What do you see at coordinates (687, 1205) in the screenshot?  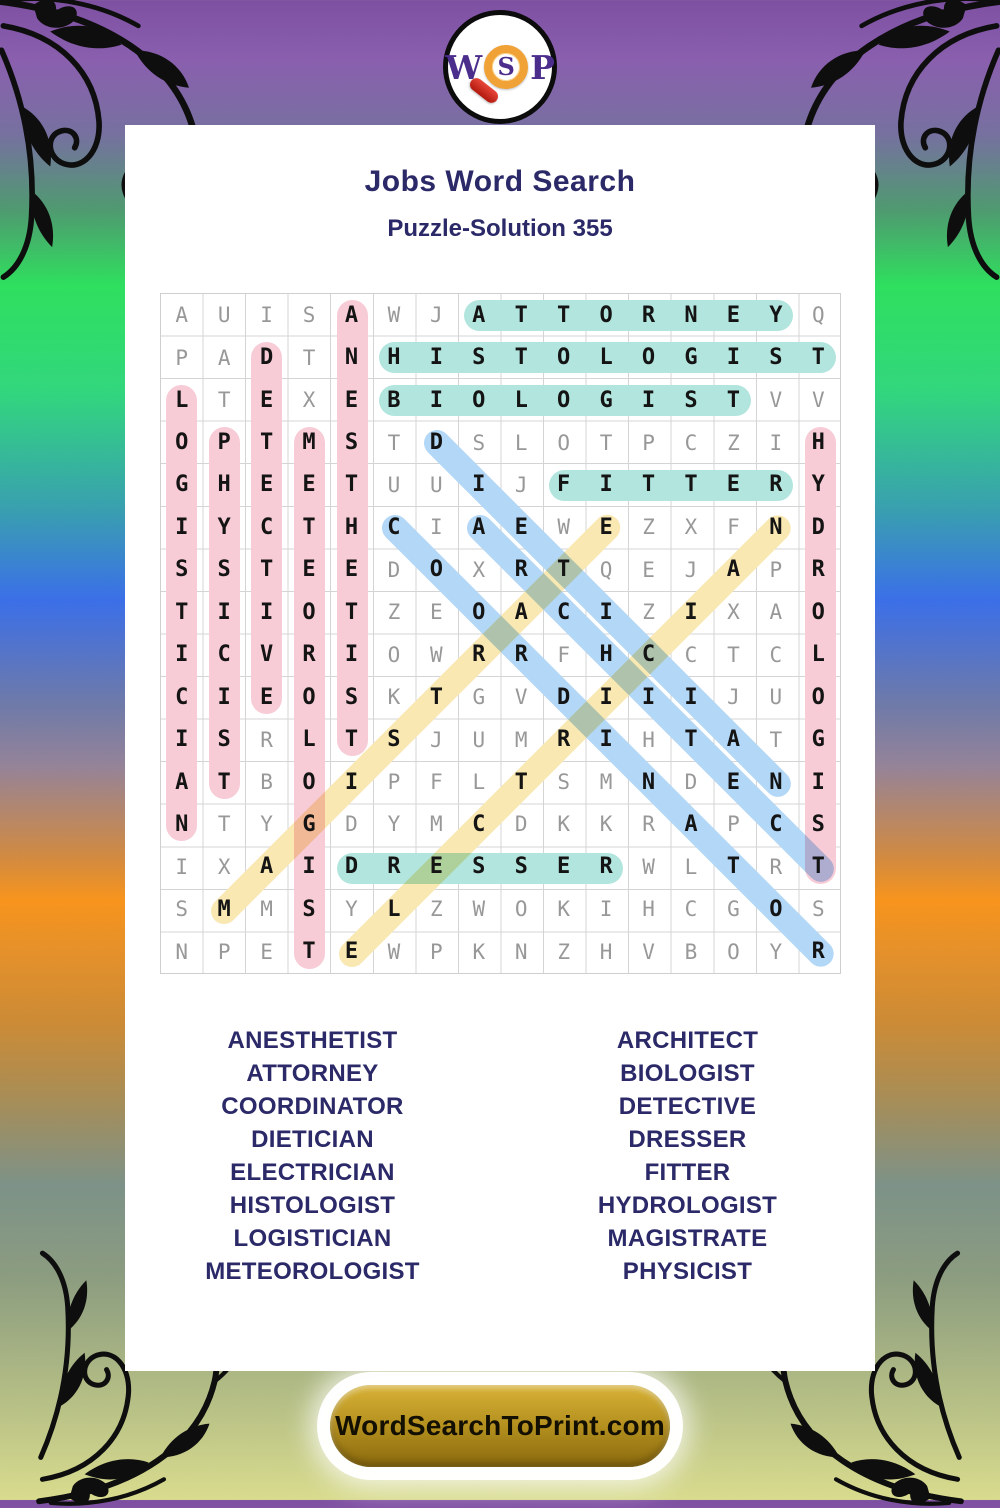 I see `word-list-item: HYDROLOGIST` at bounding box center [687, 1205].